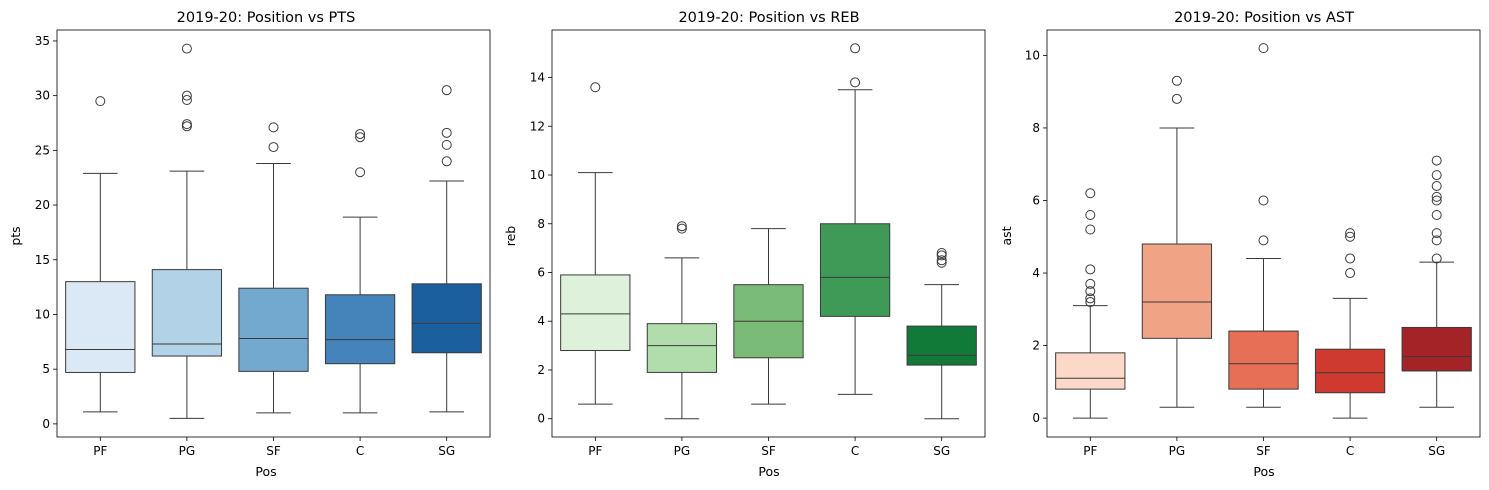 Image resolution: width=1489 pixels, height=490 pixels. What do you see at coordinates (266, 18) in the screenshot?
I see `chart-title: 2019-20: Position vs PTS` at bounding box center [266, 18].